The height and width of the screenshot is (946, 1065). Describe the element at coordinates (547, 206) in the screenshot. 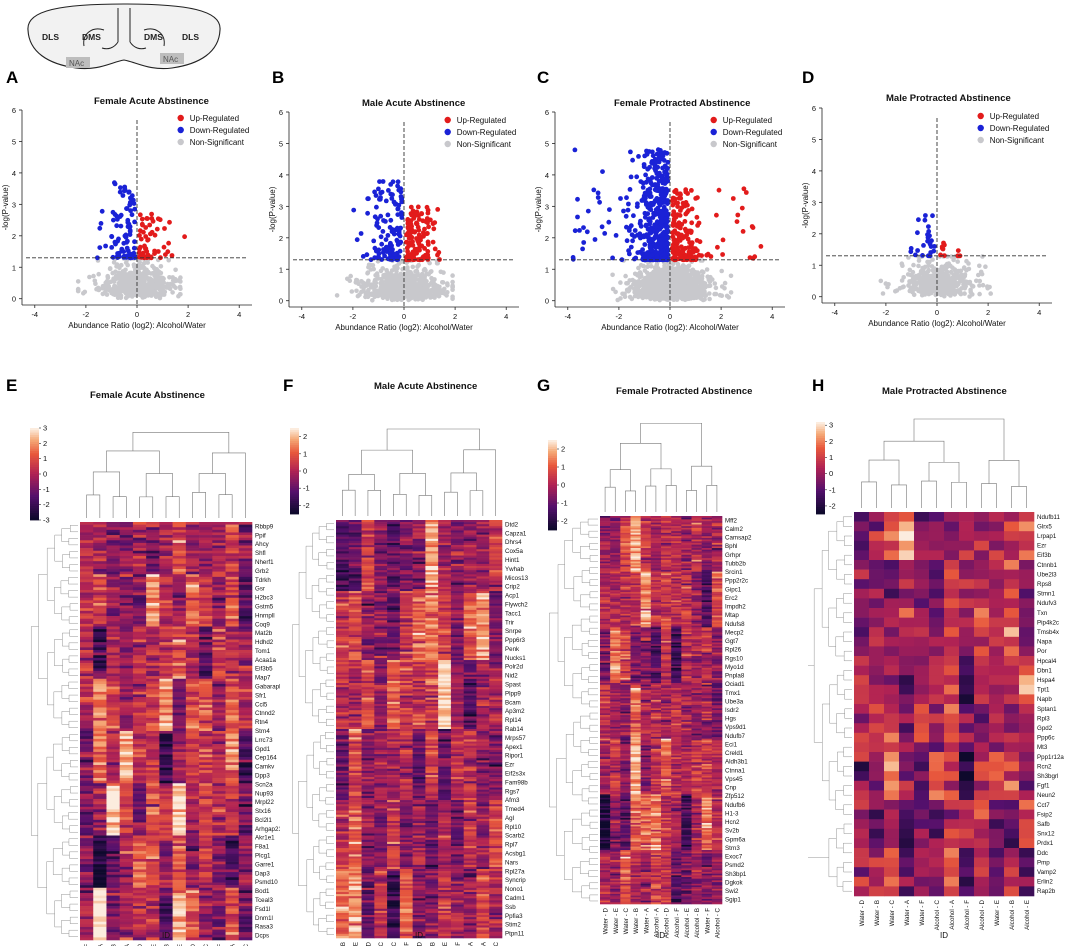

I see `y-tick-label: 3` at that location.